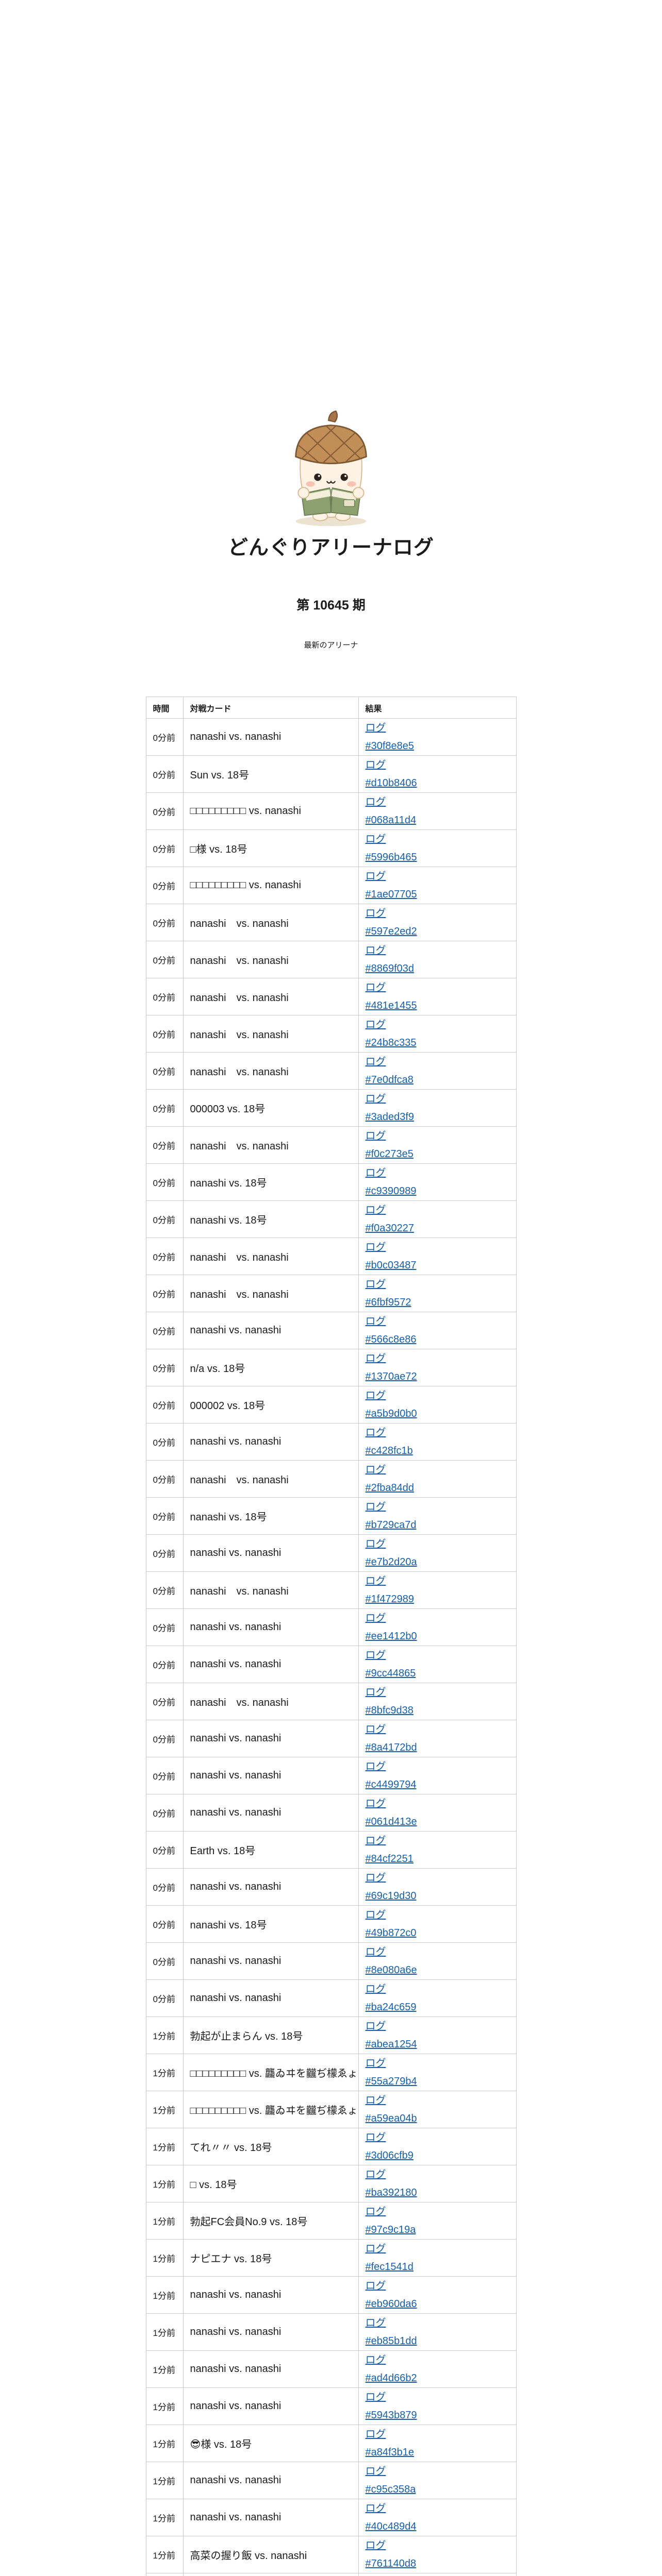 This screenshot has height=2576, width=662. I want to click on log-hash-link: #69c19d30, so click(391, 1896).